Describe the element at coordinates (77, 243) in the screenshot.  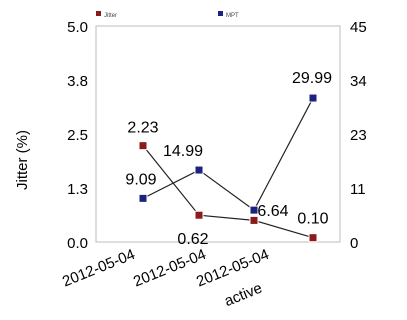
I see `left-tick-label: 0.0` at that location.